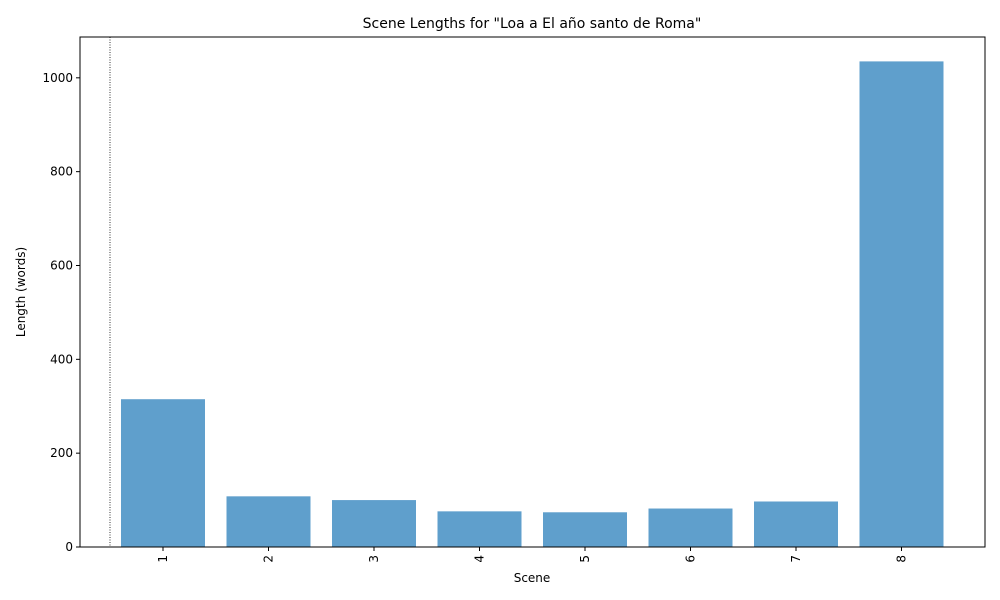 The width and height of the screenshot is (1000, 600). Describe the element at coordinates (374, 559) in the screenshot. I see `x-tick-label: 3` at that location.